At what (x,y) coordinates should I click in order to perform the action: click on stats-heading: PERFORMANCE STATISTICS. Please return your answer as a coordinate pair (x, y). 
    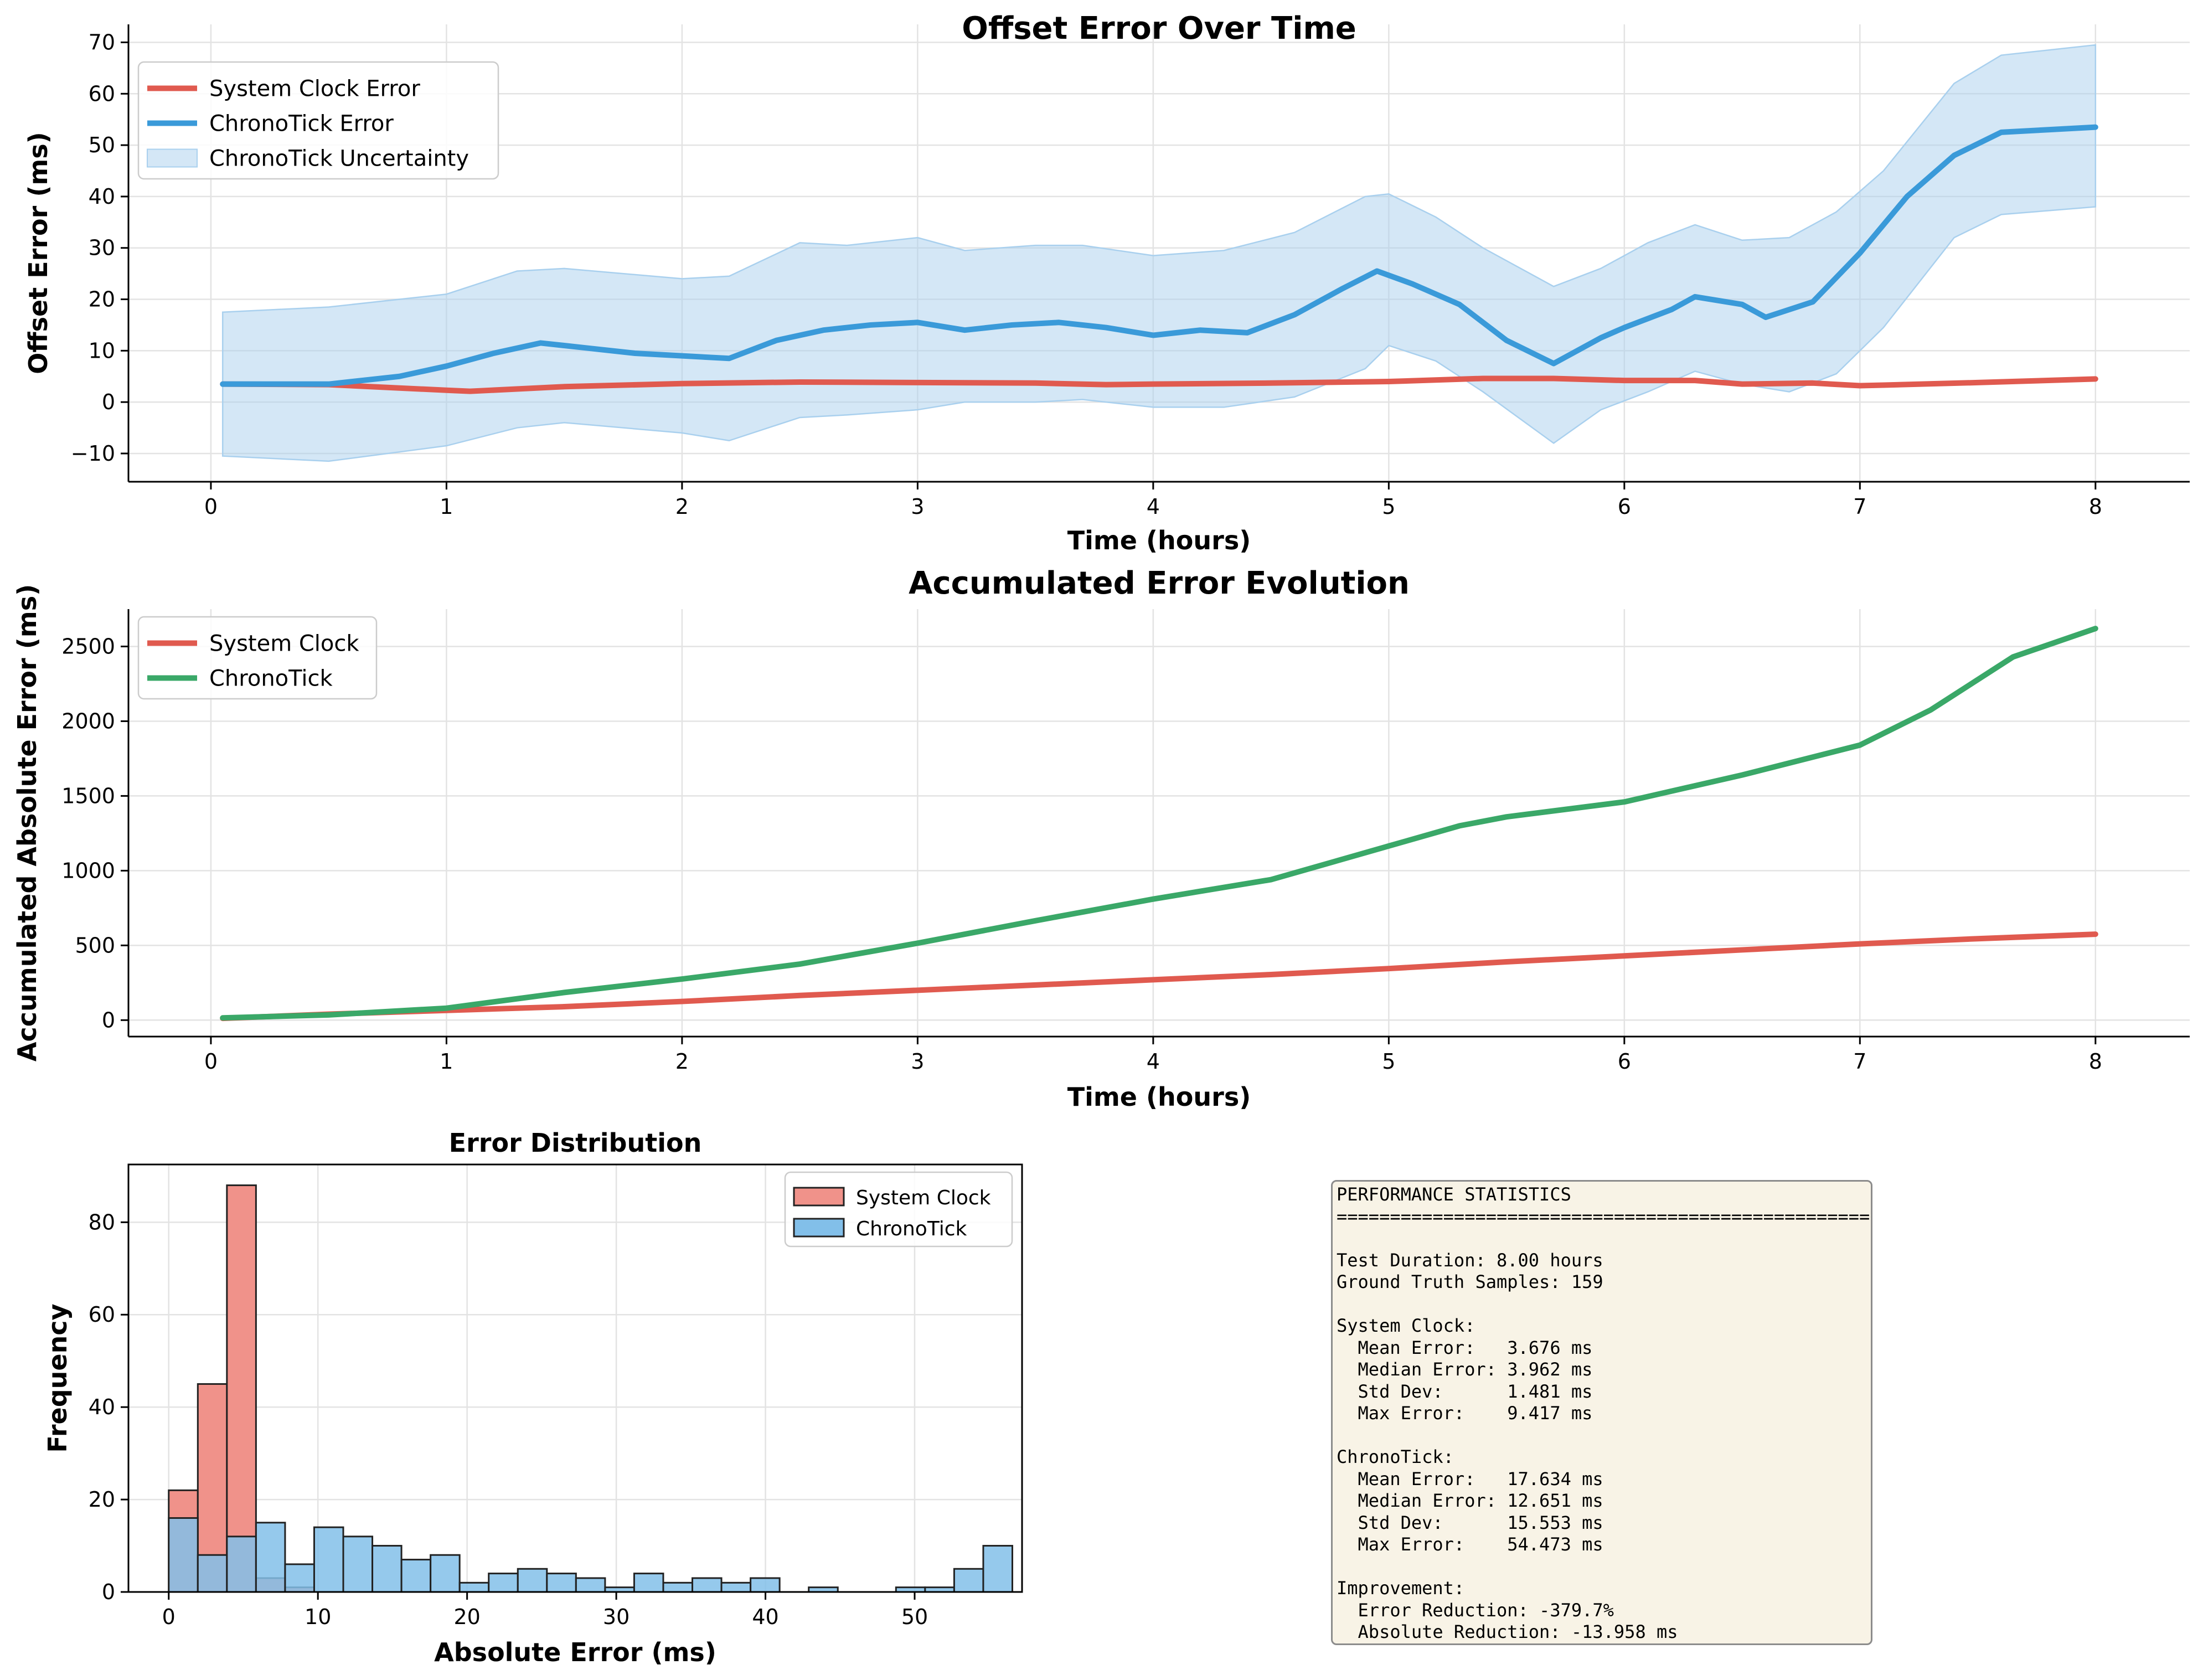
    Looking at the image, I should click on (1454, 1194).